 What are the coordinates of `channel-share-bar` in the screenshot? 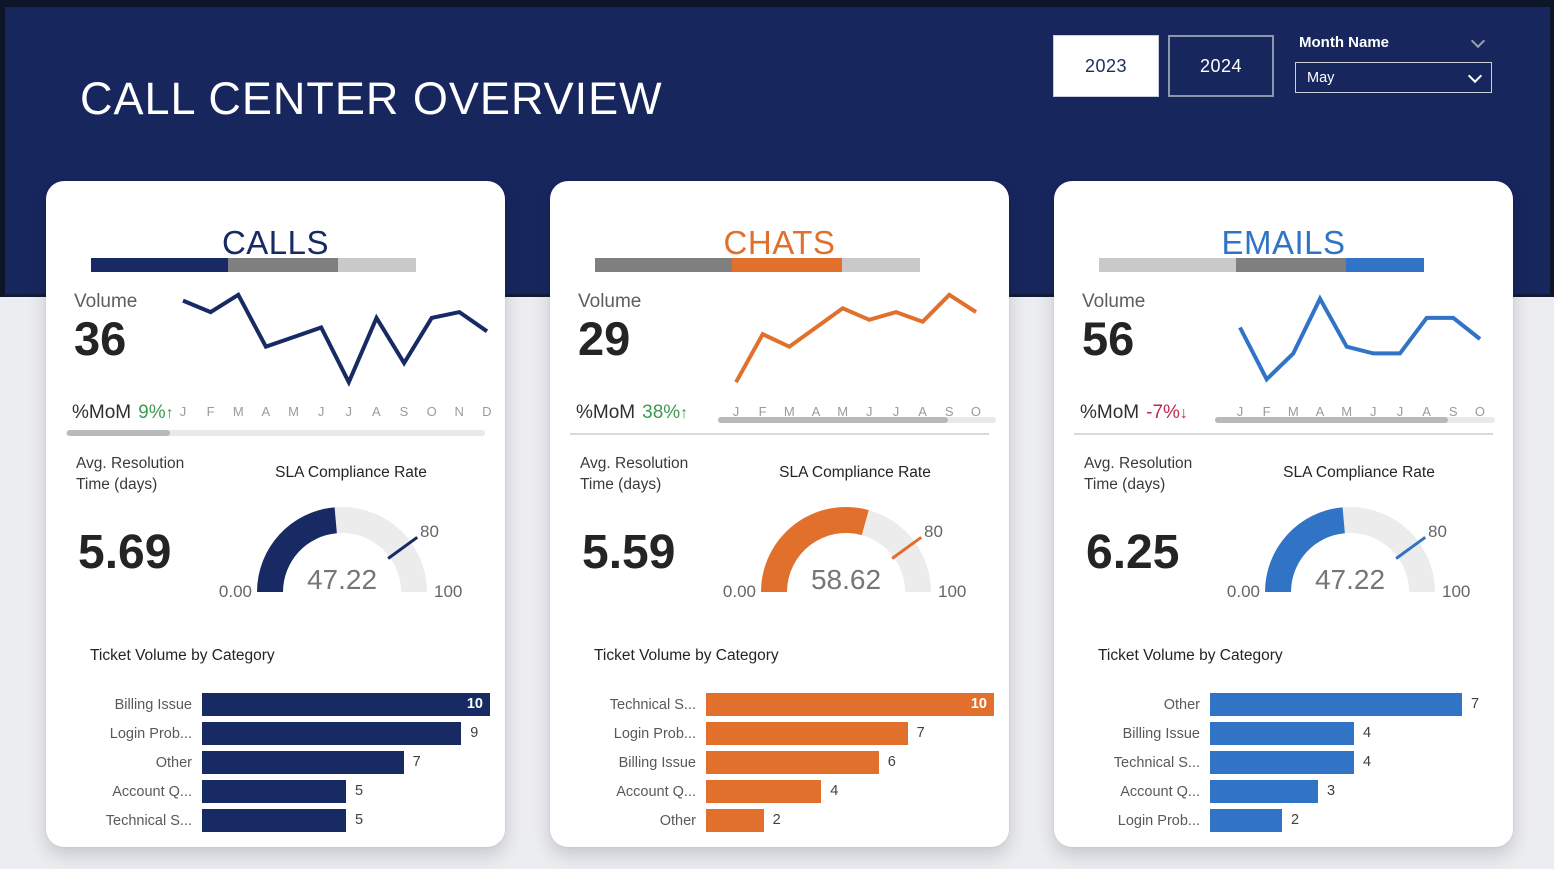 It's located at (1261, 265).